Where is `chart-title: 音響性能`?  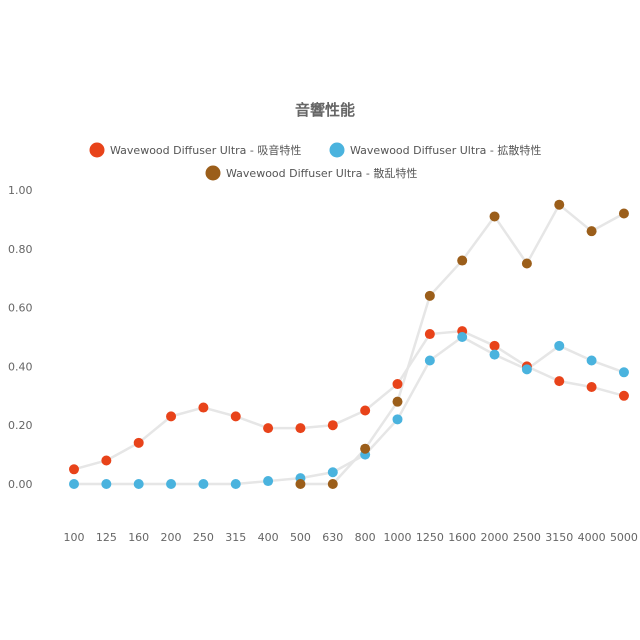 chart-title: 音響性能 is located at coordinates (325, 110).